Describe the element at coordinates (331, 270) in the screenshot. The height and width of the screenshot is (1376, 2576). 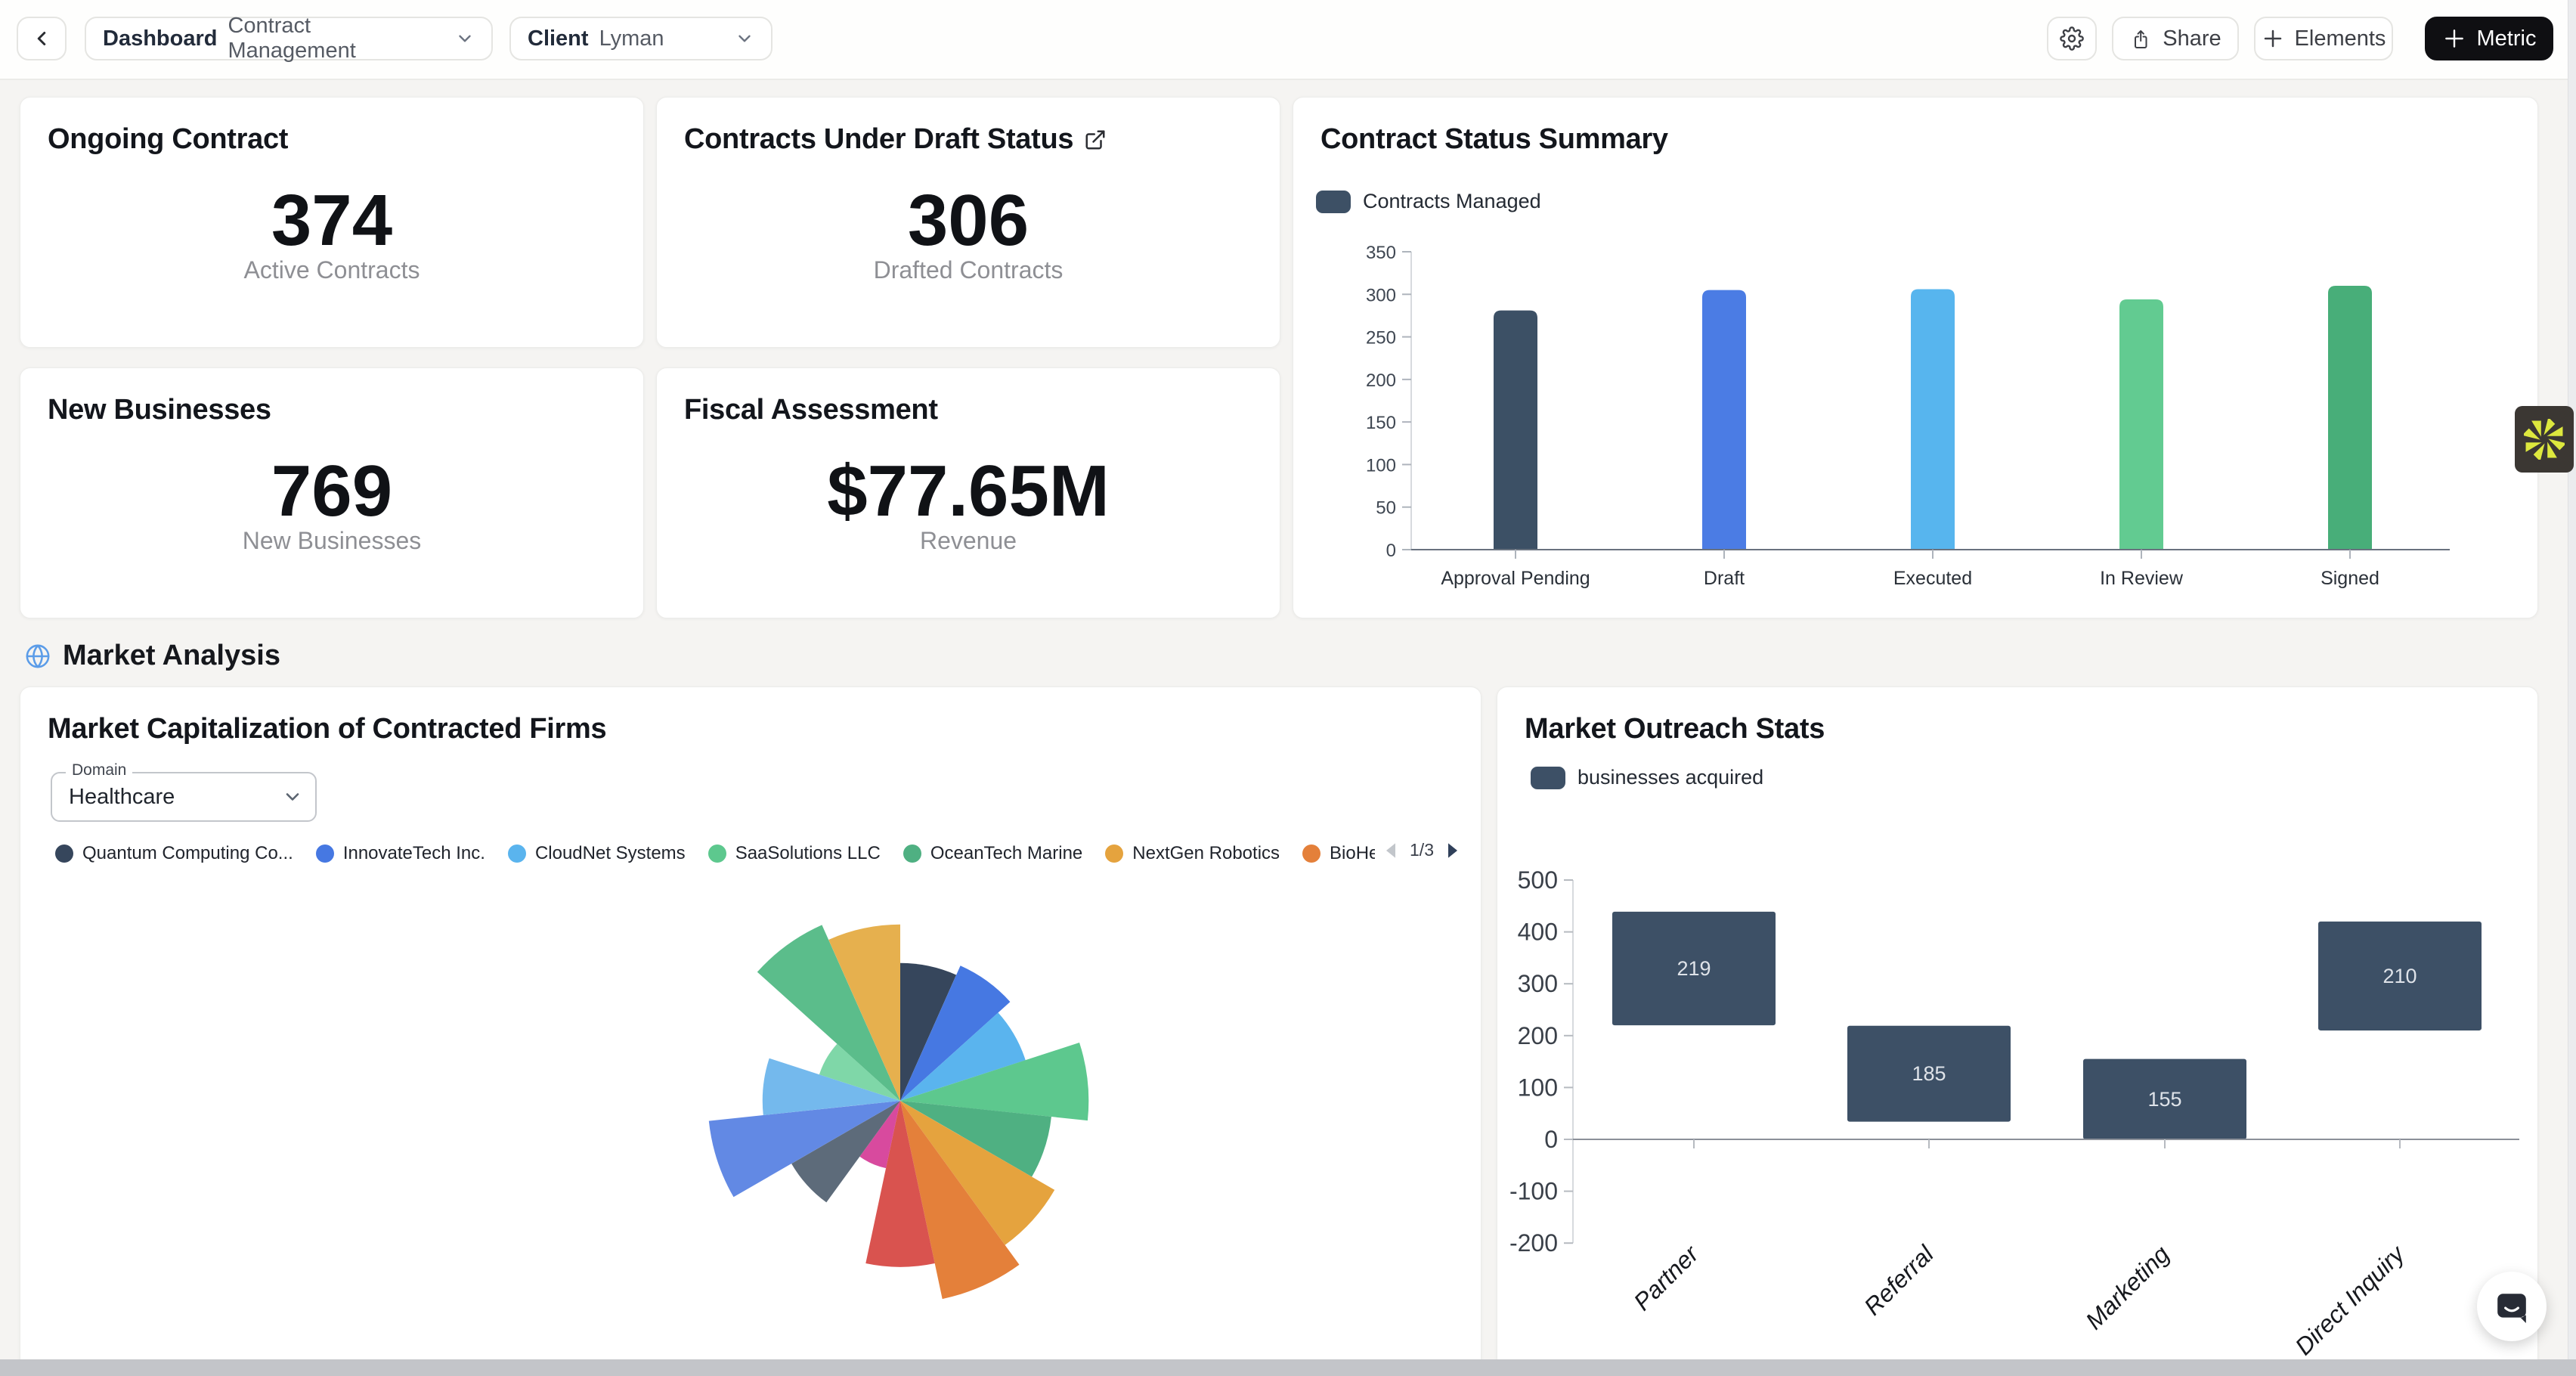
I see `metric-caption: Active Contracts` at that location.